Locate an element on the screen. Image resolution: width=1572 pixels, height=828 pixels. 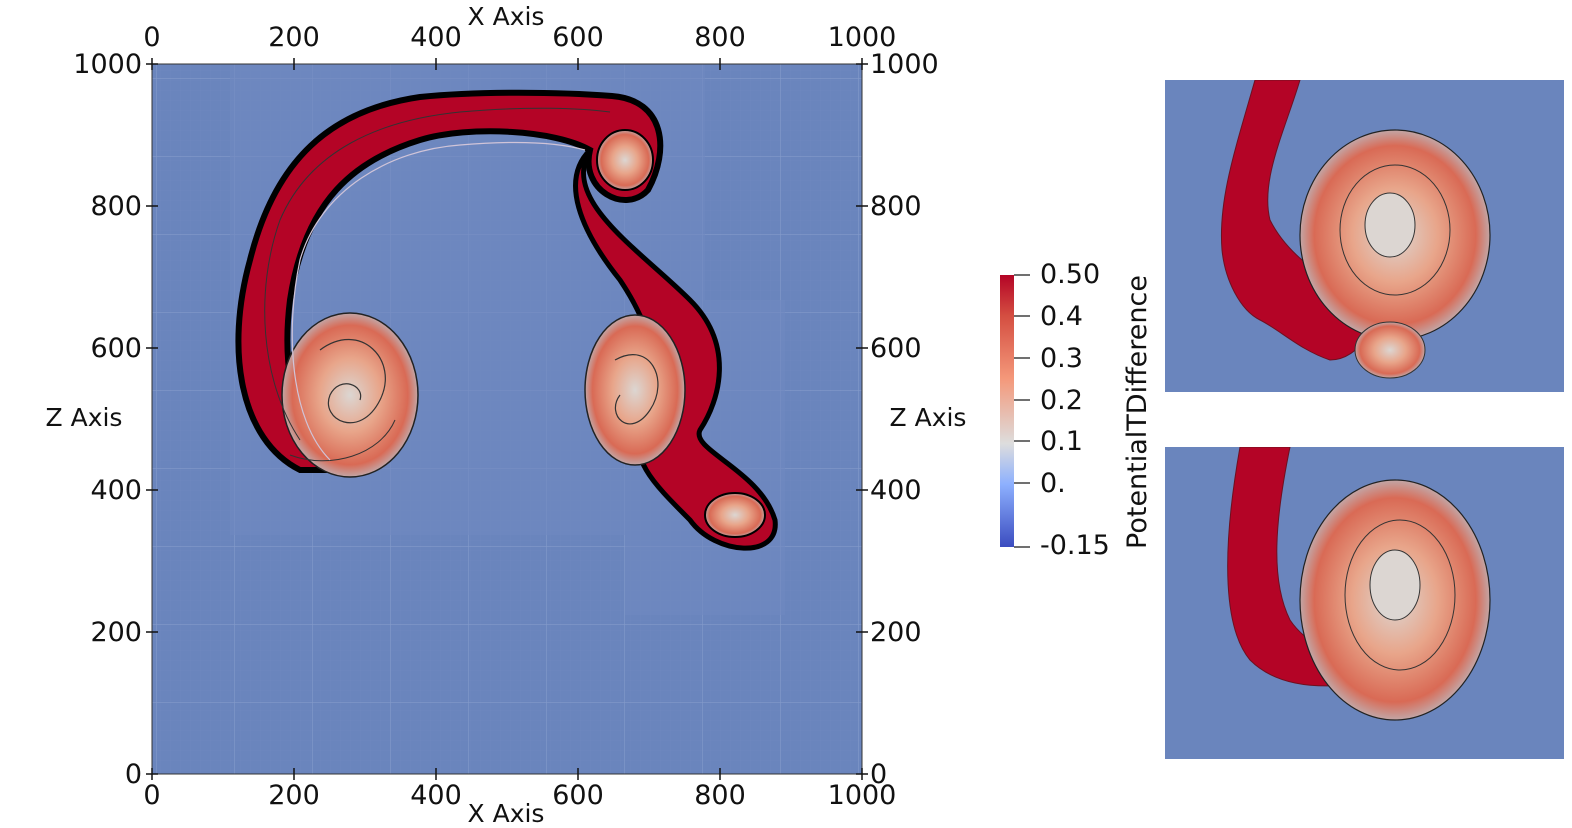
x-axis-title-bottom: X Axis is located at coordinates (506, 813).